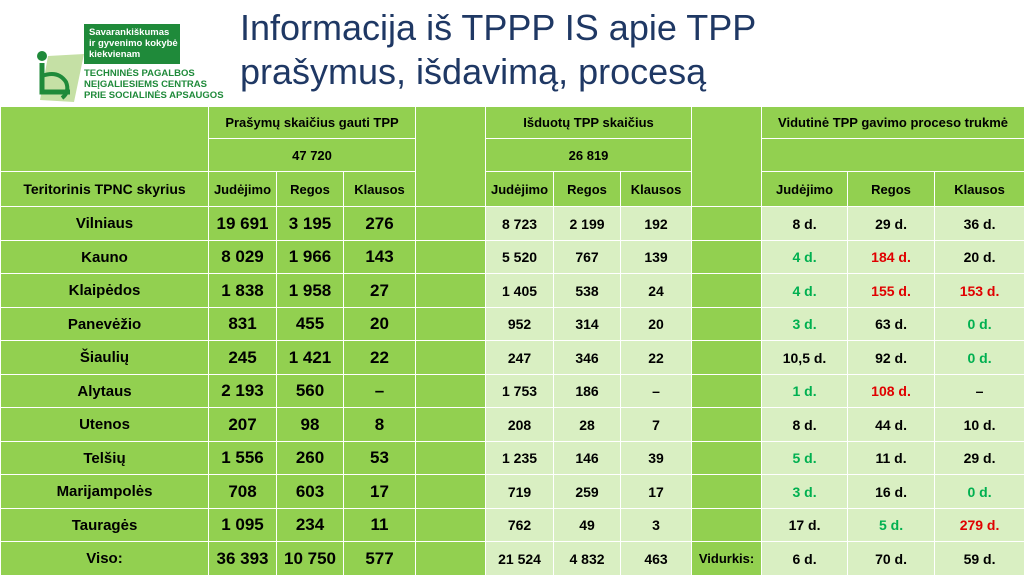 This screenshot has width=1024, height=576. I want to click on issued-movement: 1 235, so click(520, 458).